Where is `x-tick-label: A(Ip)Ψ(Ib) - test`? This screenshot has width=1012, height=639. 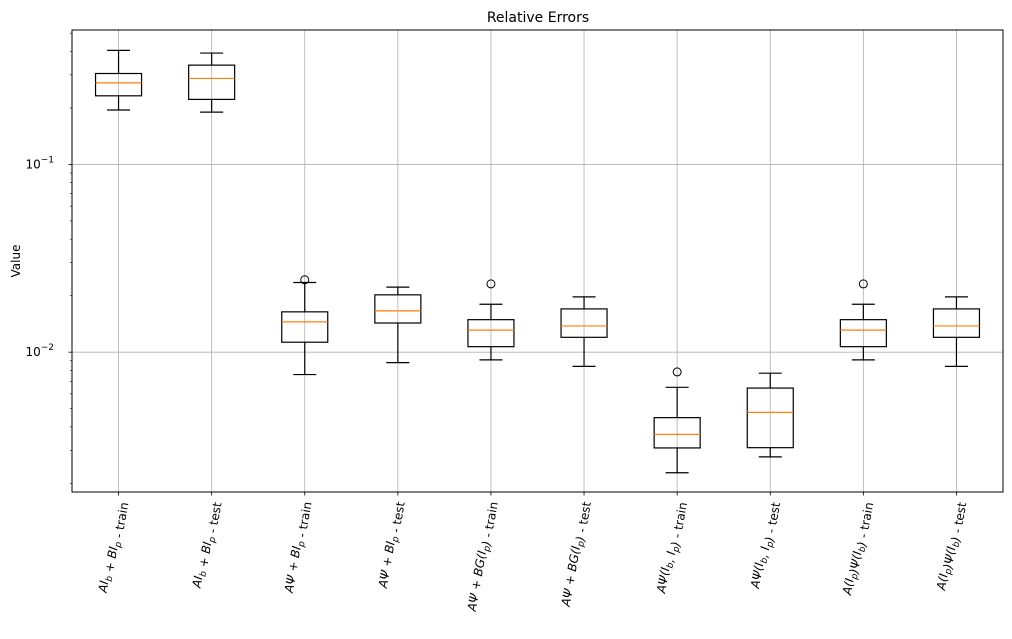
x-tick-label: A(Ip)Ψ(Ib) - test is located at coordinates (952, 546).